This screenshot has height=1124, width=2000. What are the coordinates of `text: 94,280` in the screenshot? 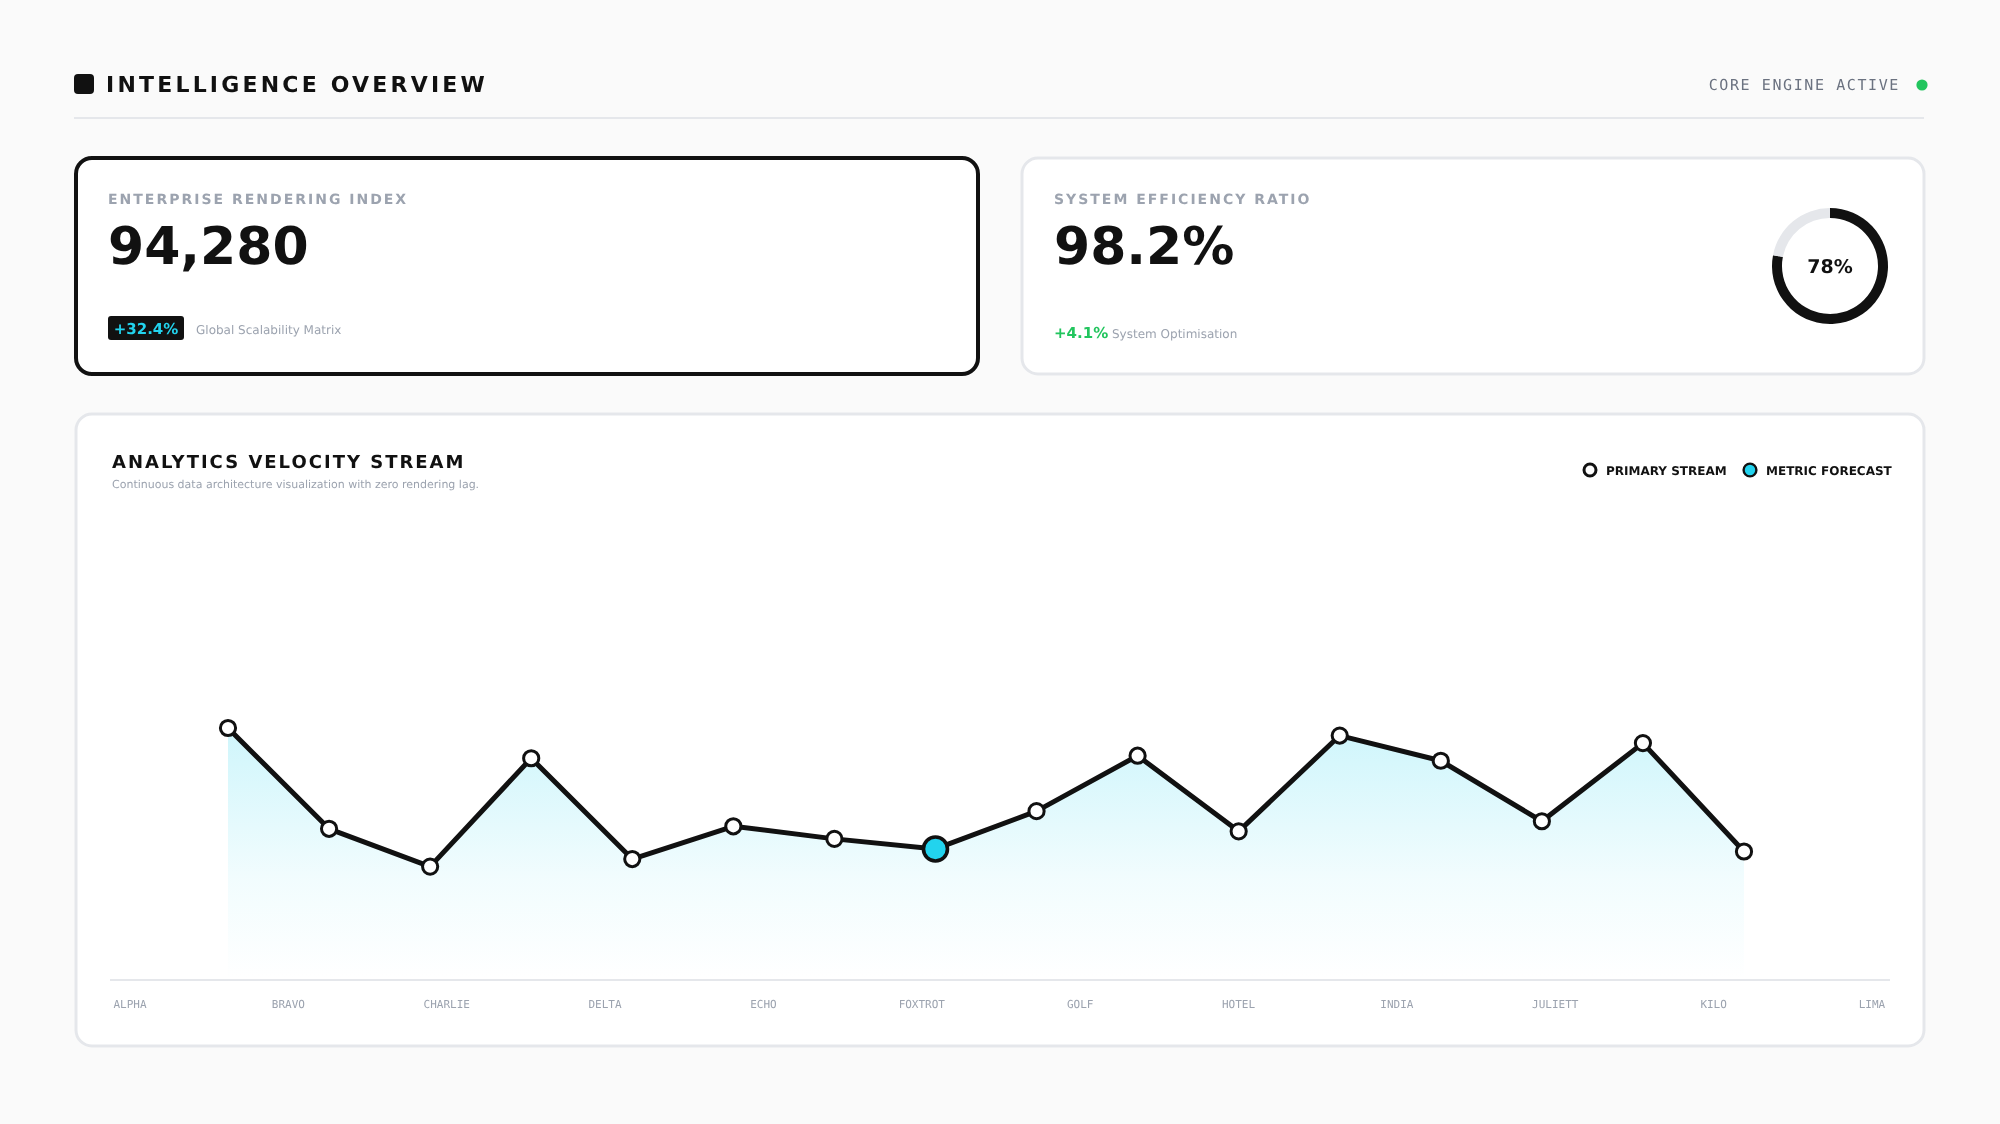 It's located at (208, 248).